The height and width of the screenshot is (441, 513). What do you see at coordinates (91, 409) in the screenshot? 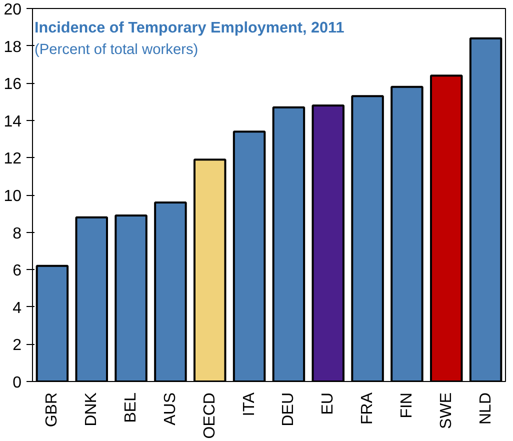
I see `x-tick-label: DNK` at bounding box center [91, 409].